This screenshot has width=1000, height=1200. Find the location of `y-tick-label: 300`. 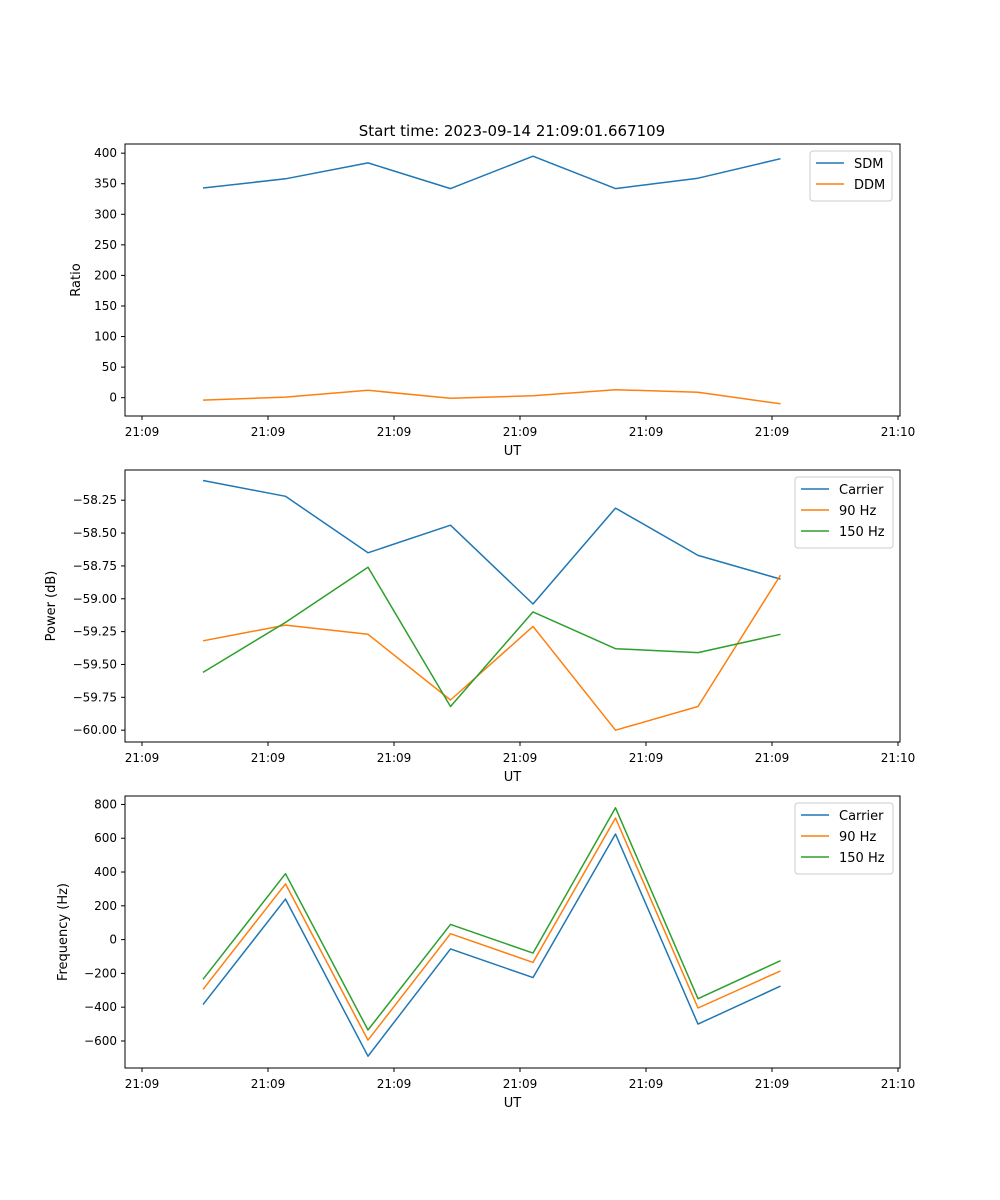

y-tick-label: 300 is located at coordinates (105, 214).